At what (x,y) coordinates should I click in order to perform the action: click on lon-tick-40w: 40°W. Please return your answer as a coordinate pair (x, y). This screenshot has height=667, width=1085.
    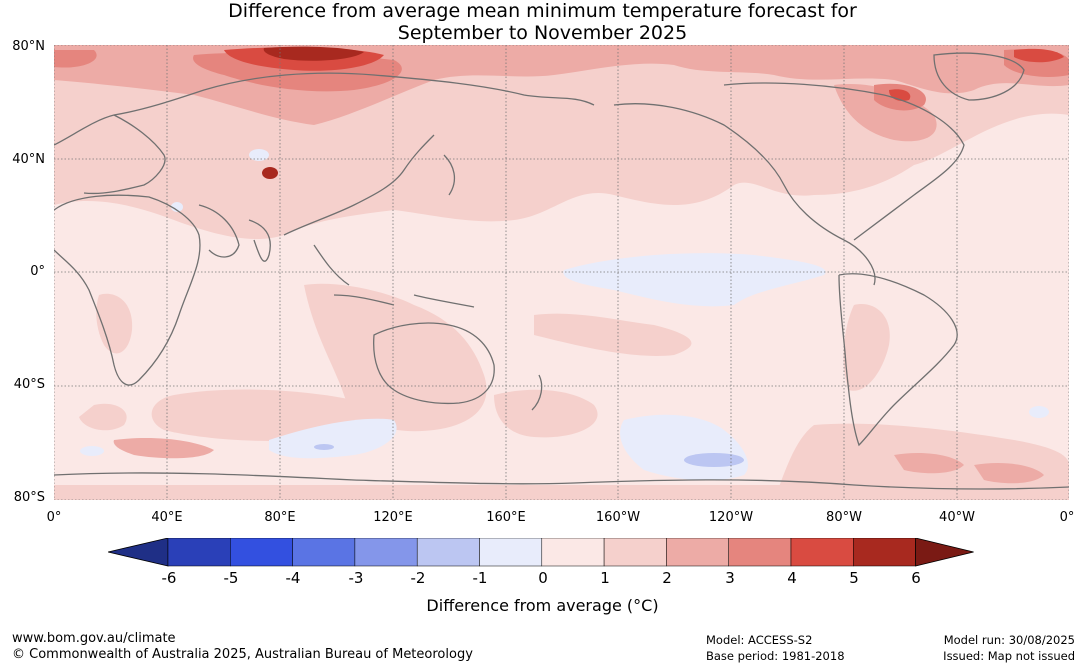
    Looking at the image, I should click on (957, 517).